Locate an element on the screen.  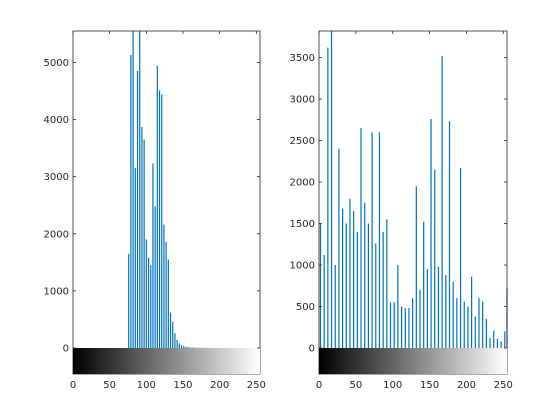
y-tick-label: 1500 is located at coordinates (302, 224).